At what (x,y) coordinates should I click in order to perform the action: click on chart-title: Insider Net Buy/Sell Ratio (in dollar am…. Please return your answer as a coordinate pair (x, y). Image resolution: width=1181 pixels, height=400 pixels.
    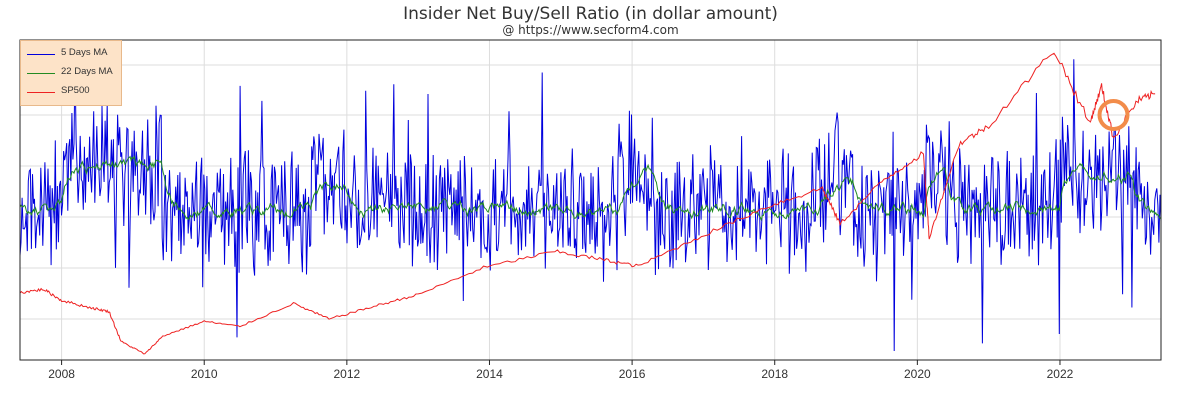
    Looking at the image, I should click on (590, 14).